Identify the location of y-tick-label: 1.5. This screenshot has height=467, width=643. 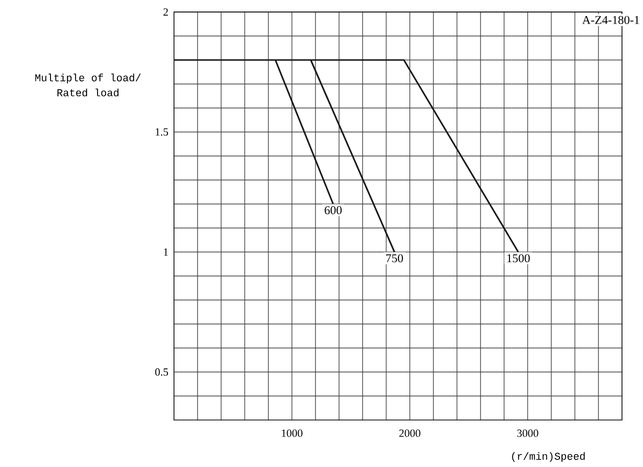
(162, 132).